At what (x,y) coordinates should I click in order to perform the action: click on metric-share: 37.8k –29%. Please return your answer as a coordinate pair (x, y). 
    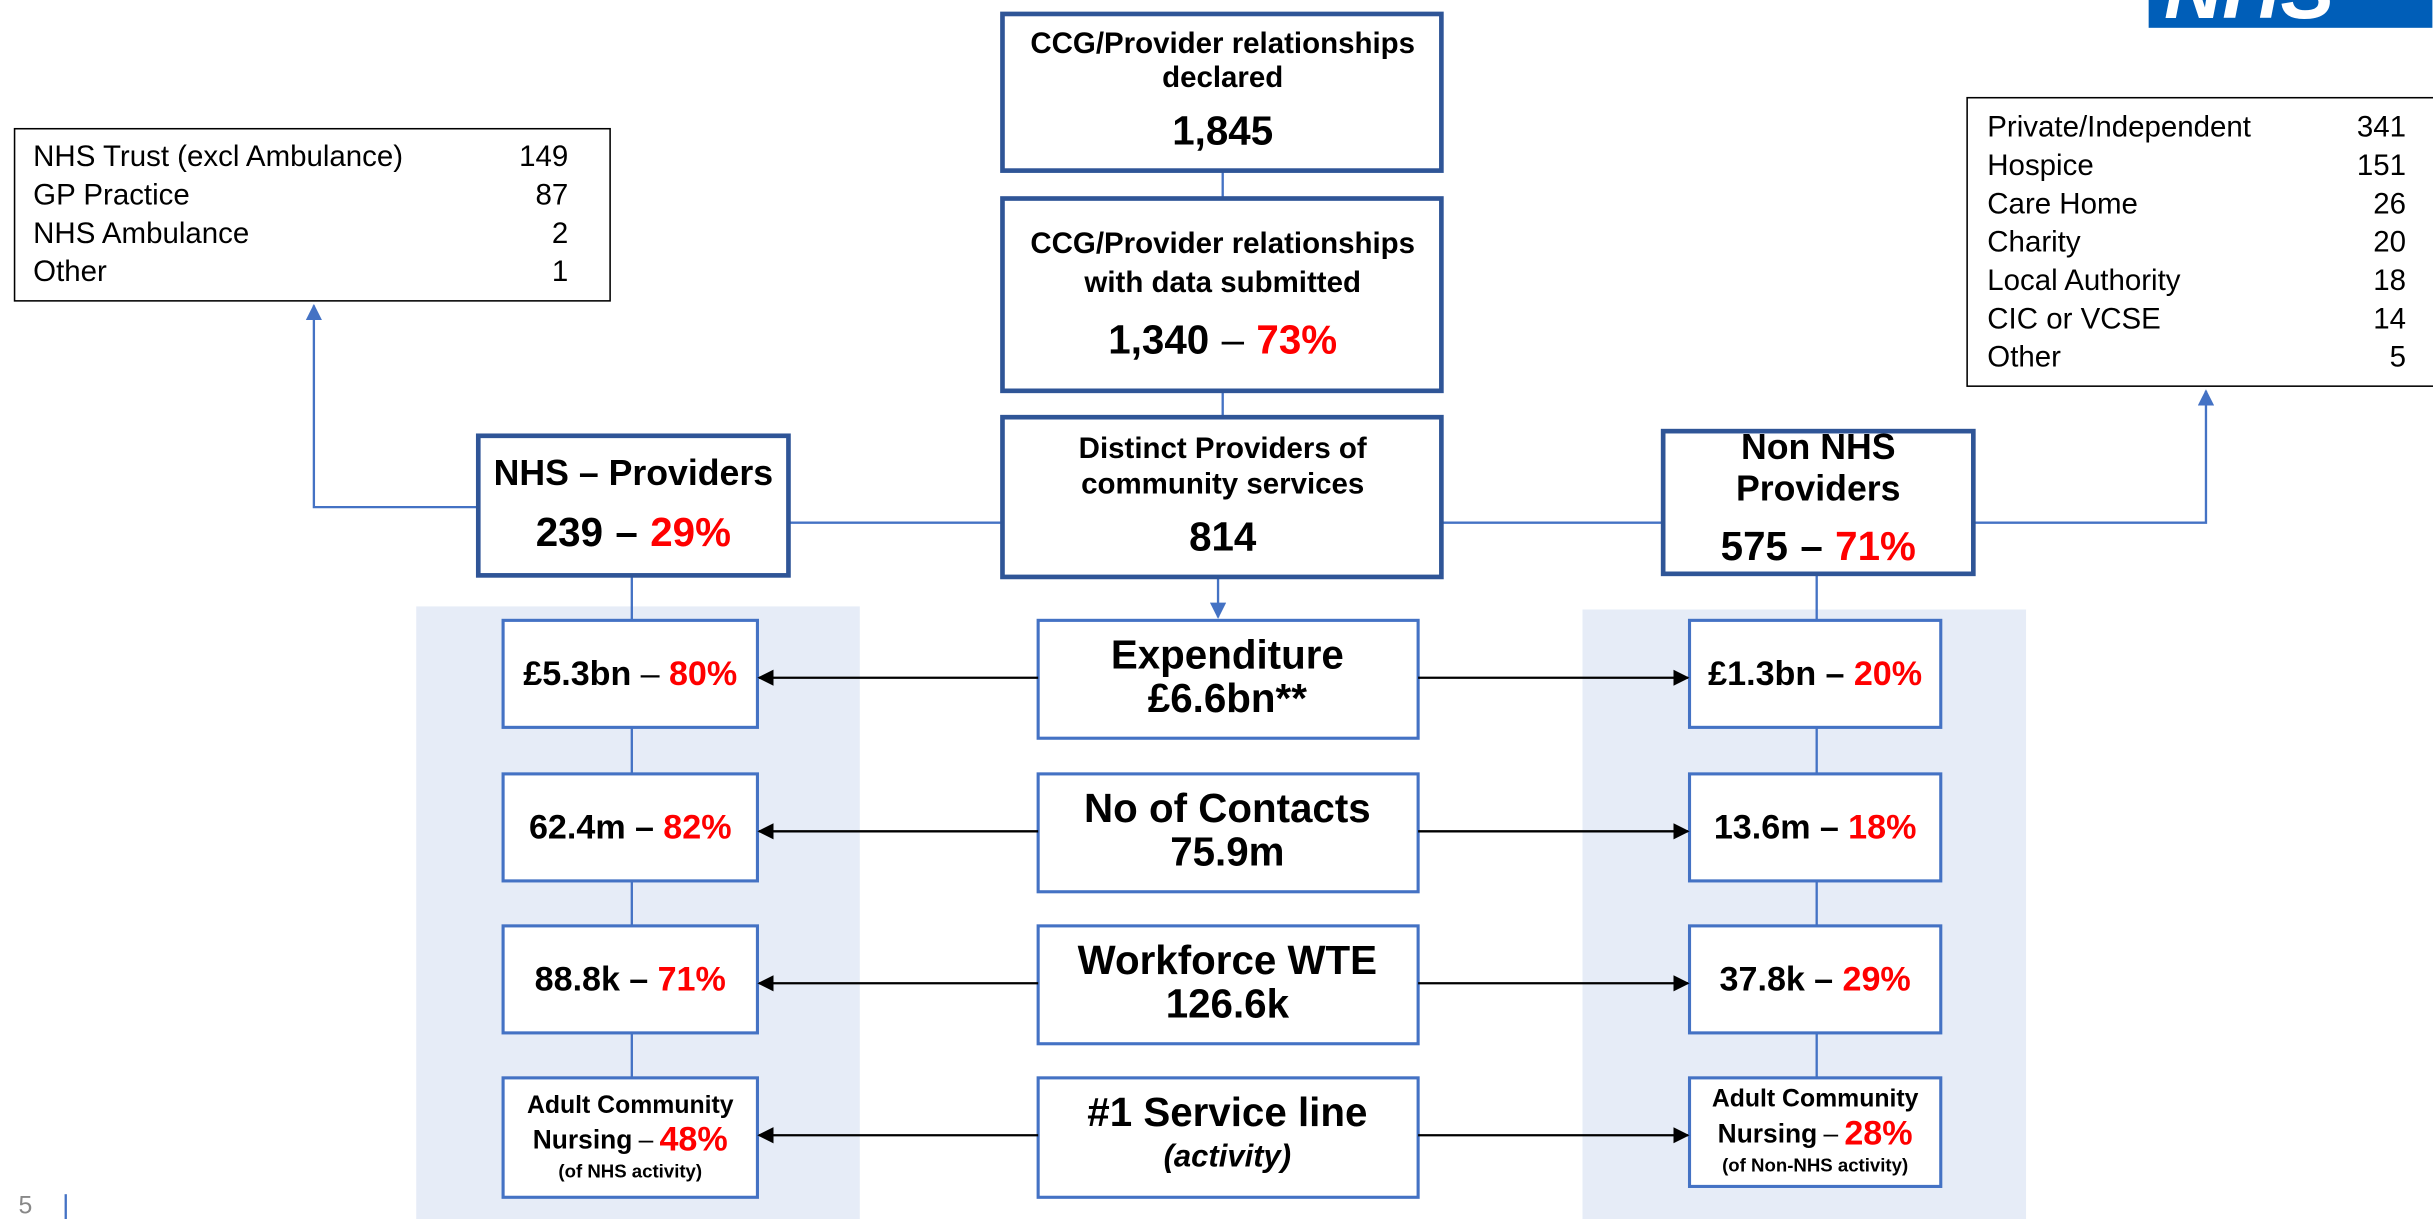
    Looking at the image, I should click on (1815, 980).